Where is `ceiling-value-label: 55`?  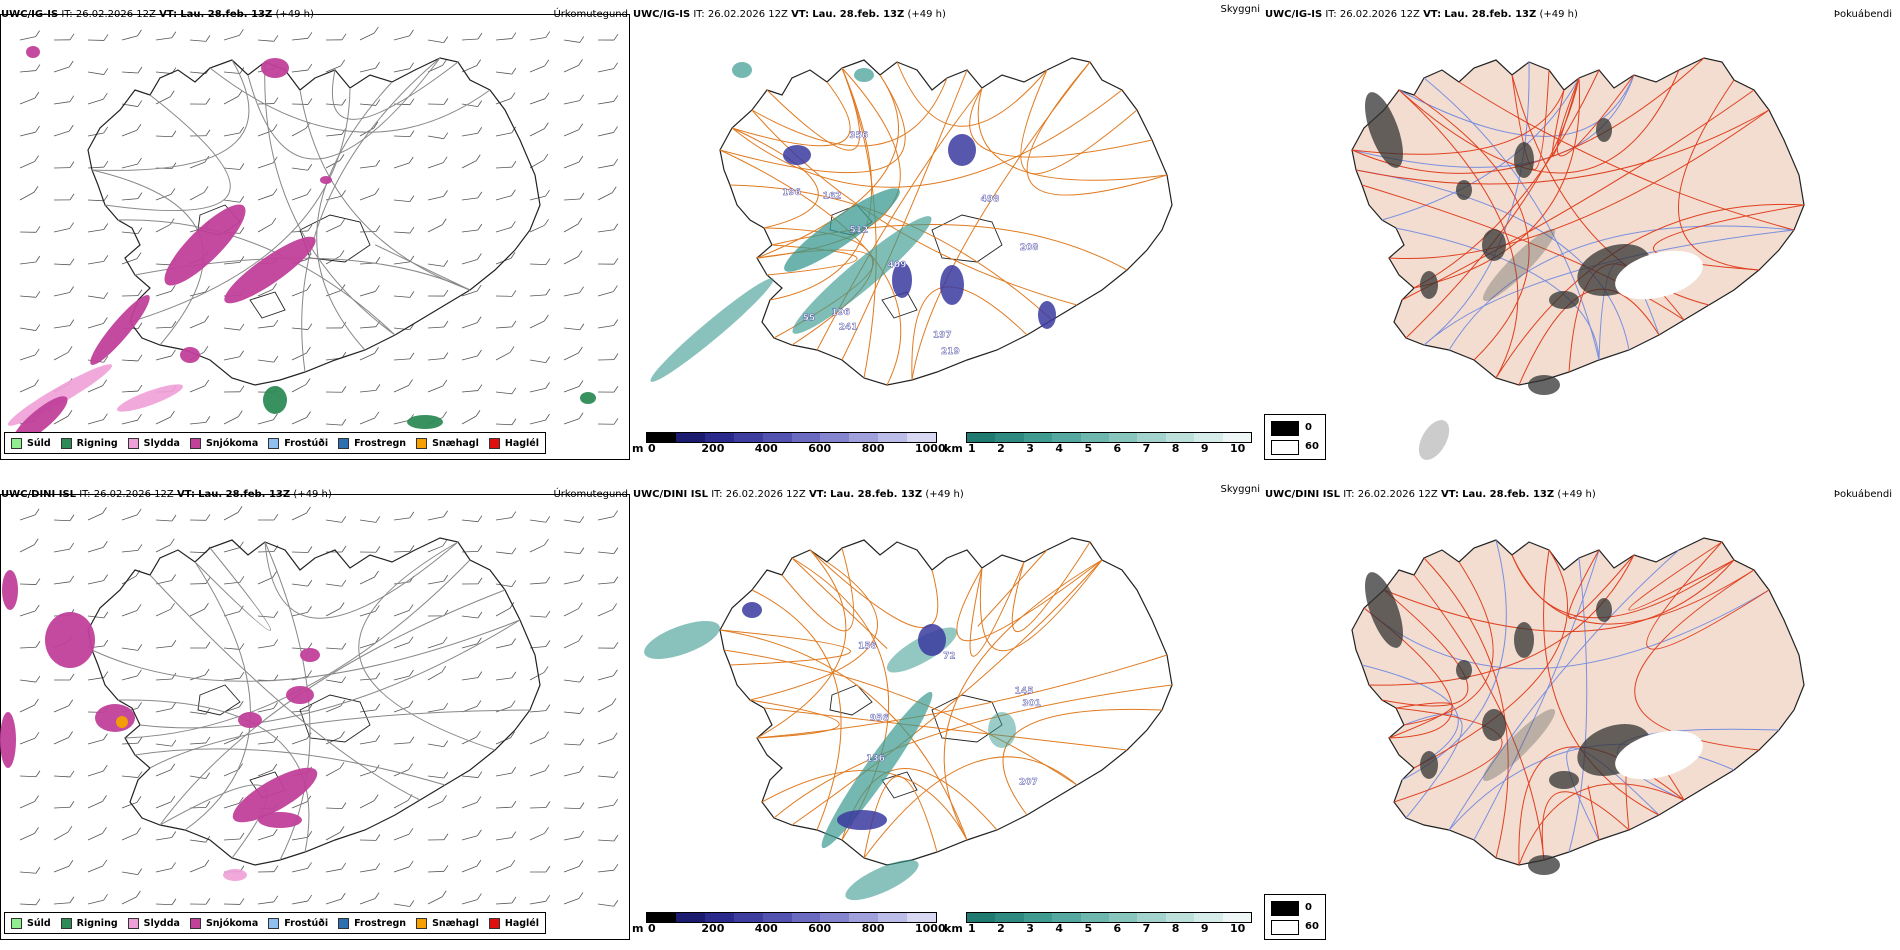
ceiling-value-label: 55 is located at coordinates (809, 319).